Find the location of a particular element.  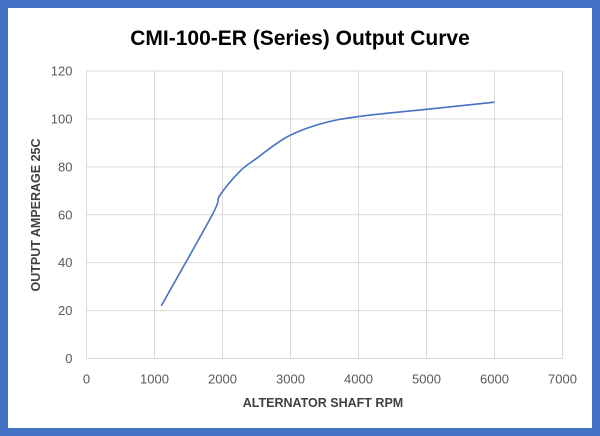

y-tick-label: 120 is located at coordinates (62, 71).